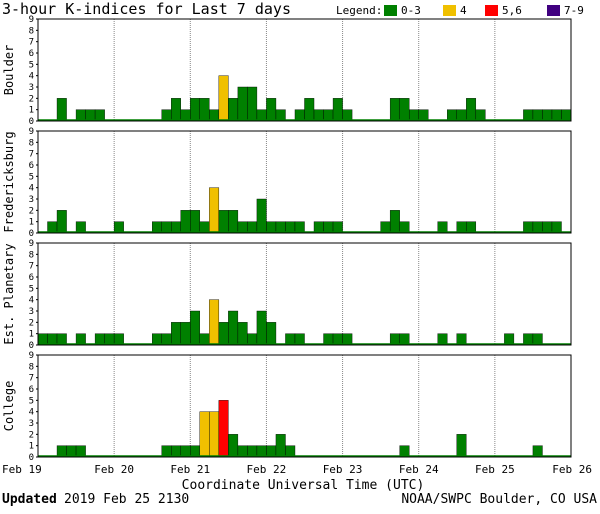  What do you see at coordinates (572, 469) in the screenshot?
I see `x-tick-label: Feb 26` at bounding box center [572, 469].